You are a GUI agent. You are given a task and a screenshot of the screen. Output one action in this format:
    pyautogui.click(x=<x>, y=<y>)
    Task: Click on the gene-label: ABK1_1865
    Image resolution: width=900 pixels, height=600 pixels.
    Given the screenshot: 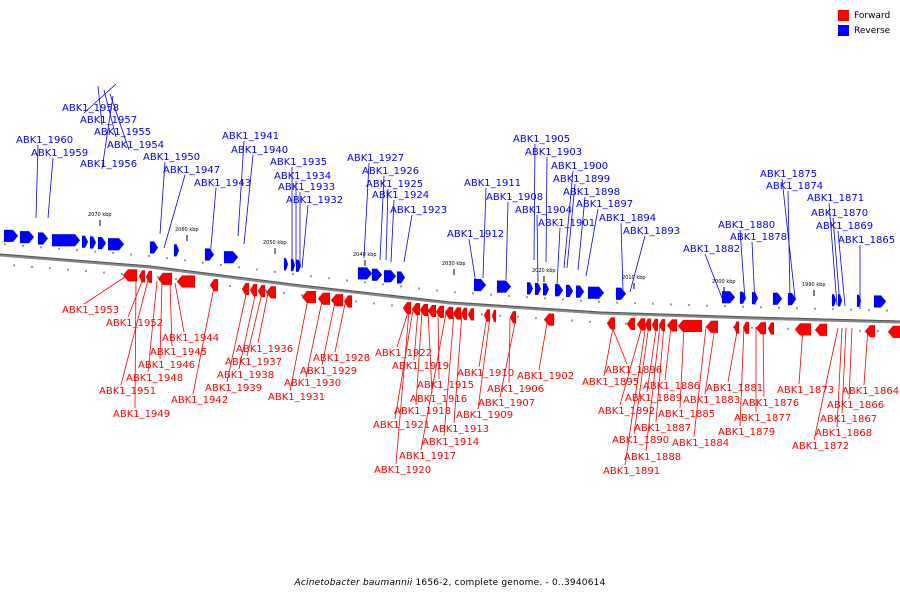 What is the action you would take?
    pyautogui.click(x=866, y=240)
    